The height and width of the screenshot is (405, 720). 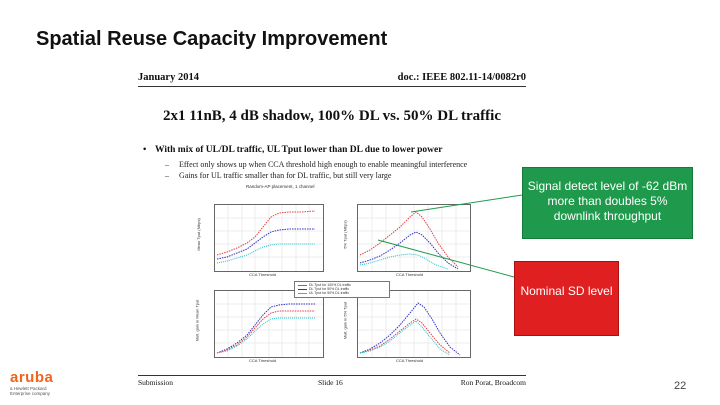 I want to click on plot-bottom-right, so click(x=414, y=324).